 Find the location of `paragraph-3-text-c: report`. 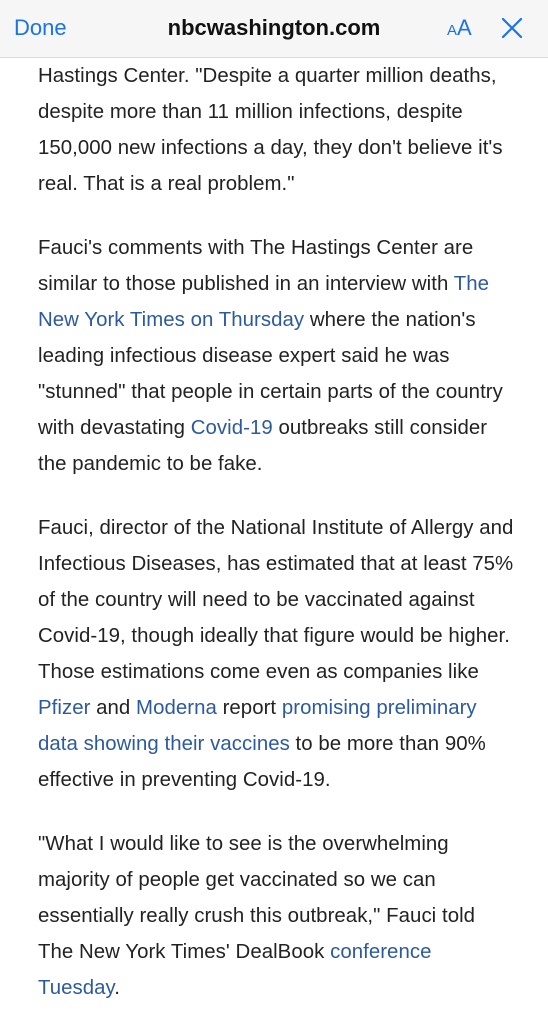

paragraph-3-text-c: report is located at coordinates (249, 708).